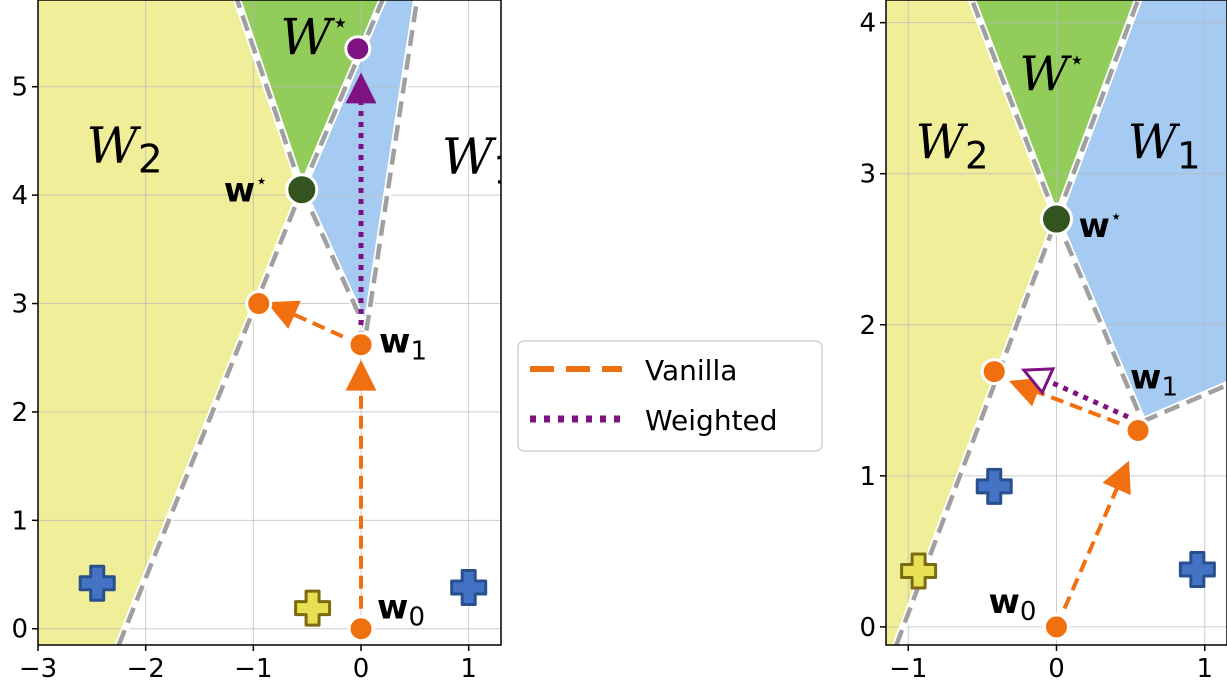 The width and height of the screenshot is (1227, 680). What do you see at coordinates (146, 667) in the screenshot?
I see `x-tick-label-1: −2` at bounding box center [146, 667].